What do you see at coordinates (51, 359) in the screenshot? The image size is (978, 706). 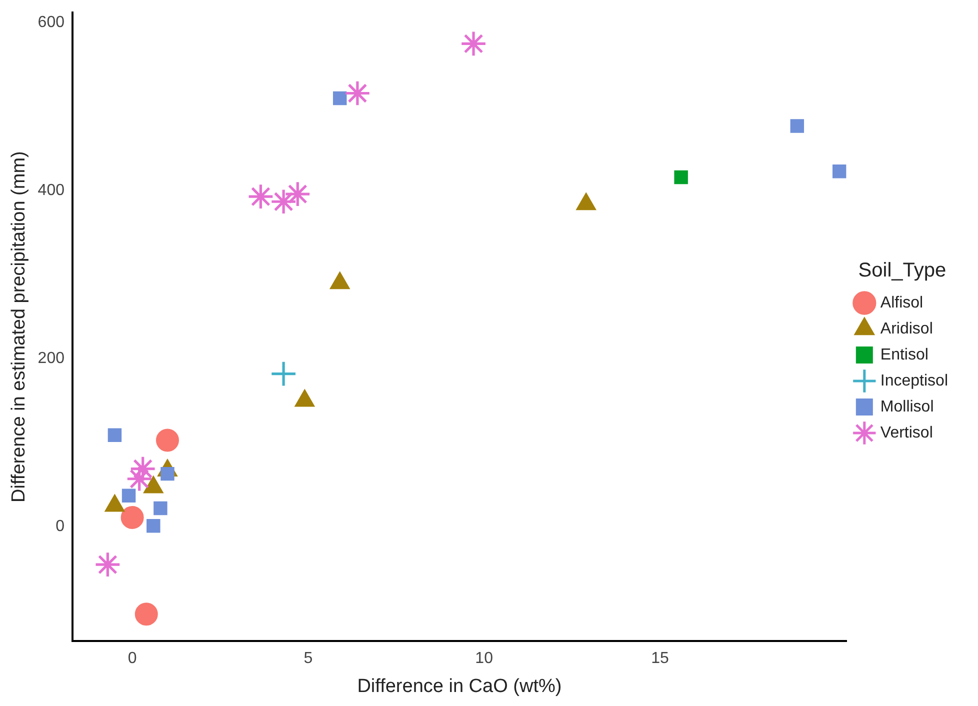 I see `y-tick-label: 200` at bounding box center [51, 359].